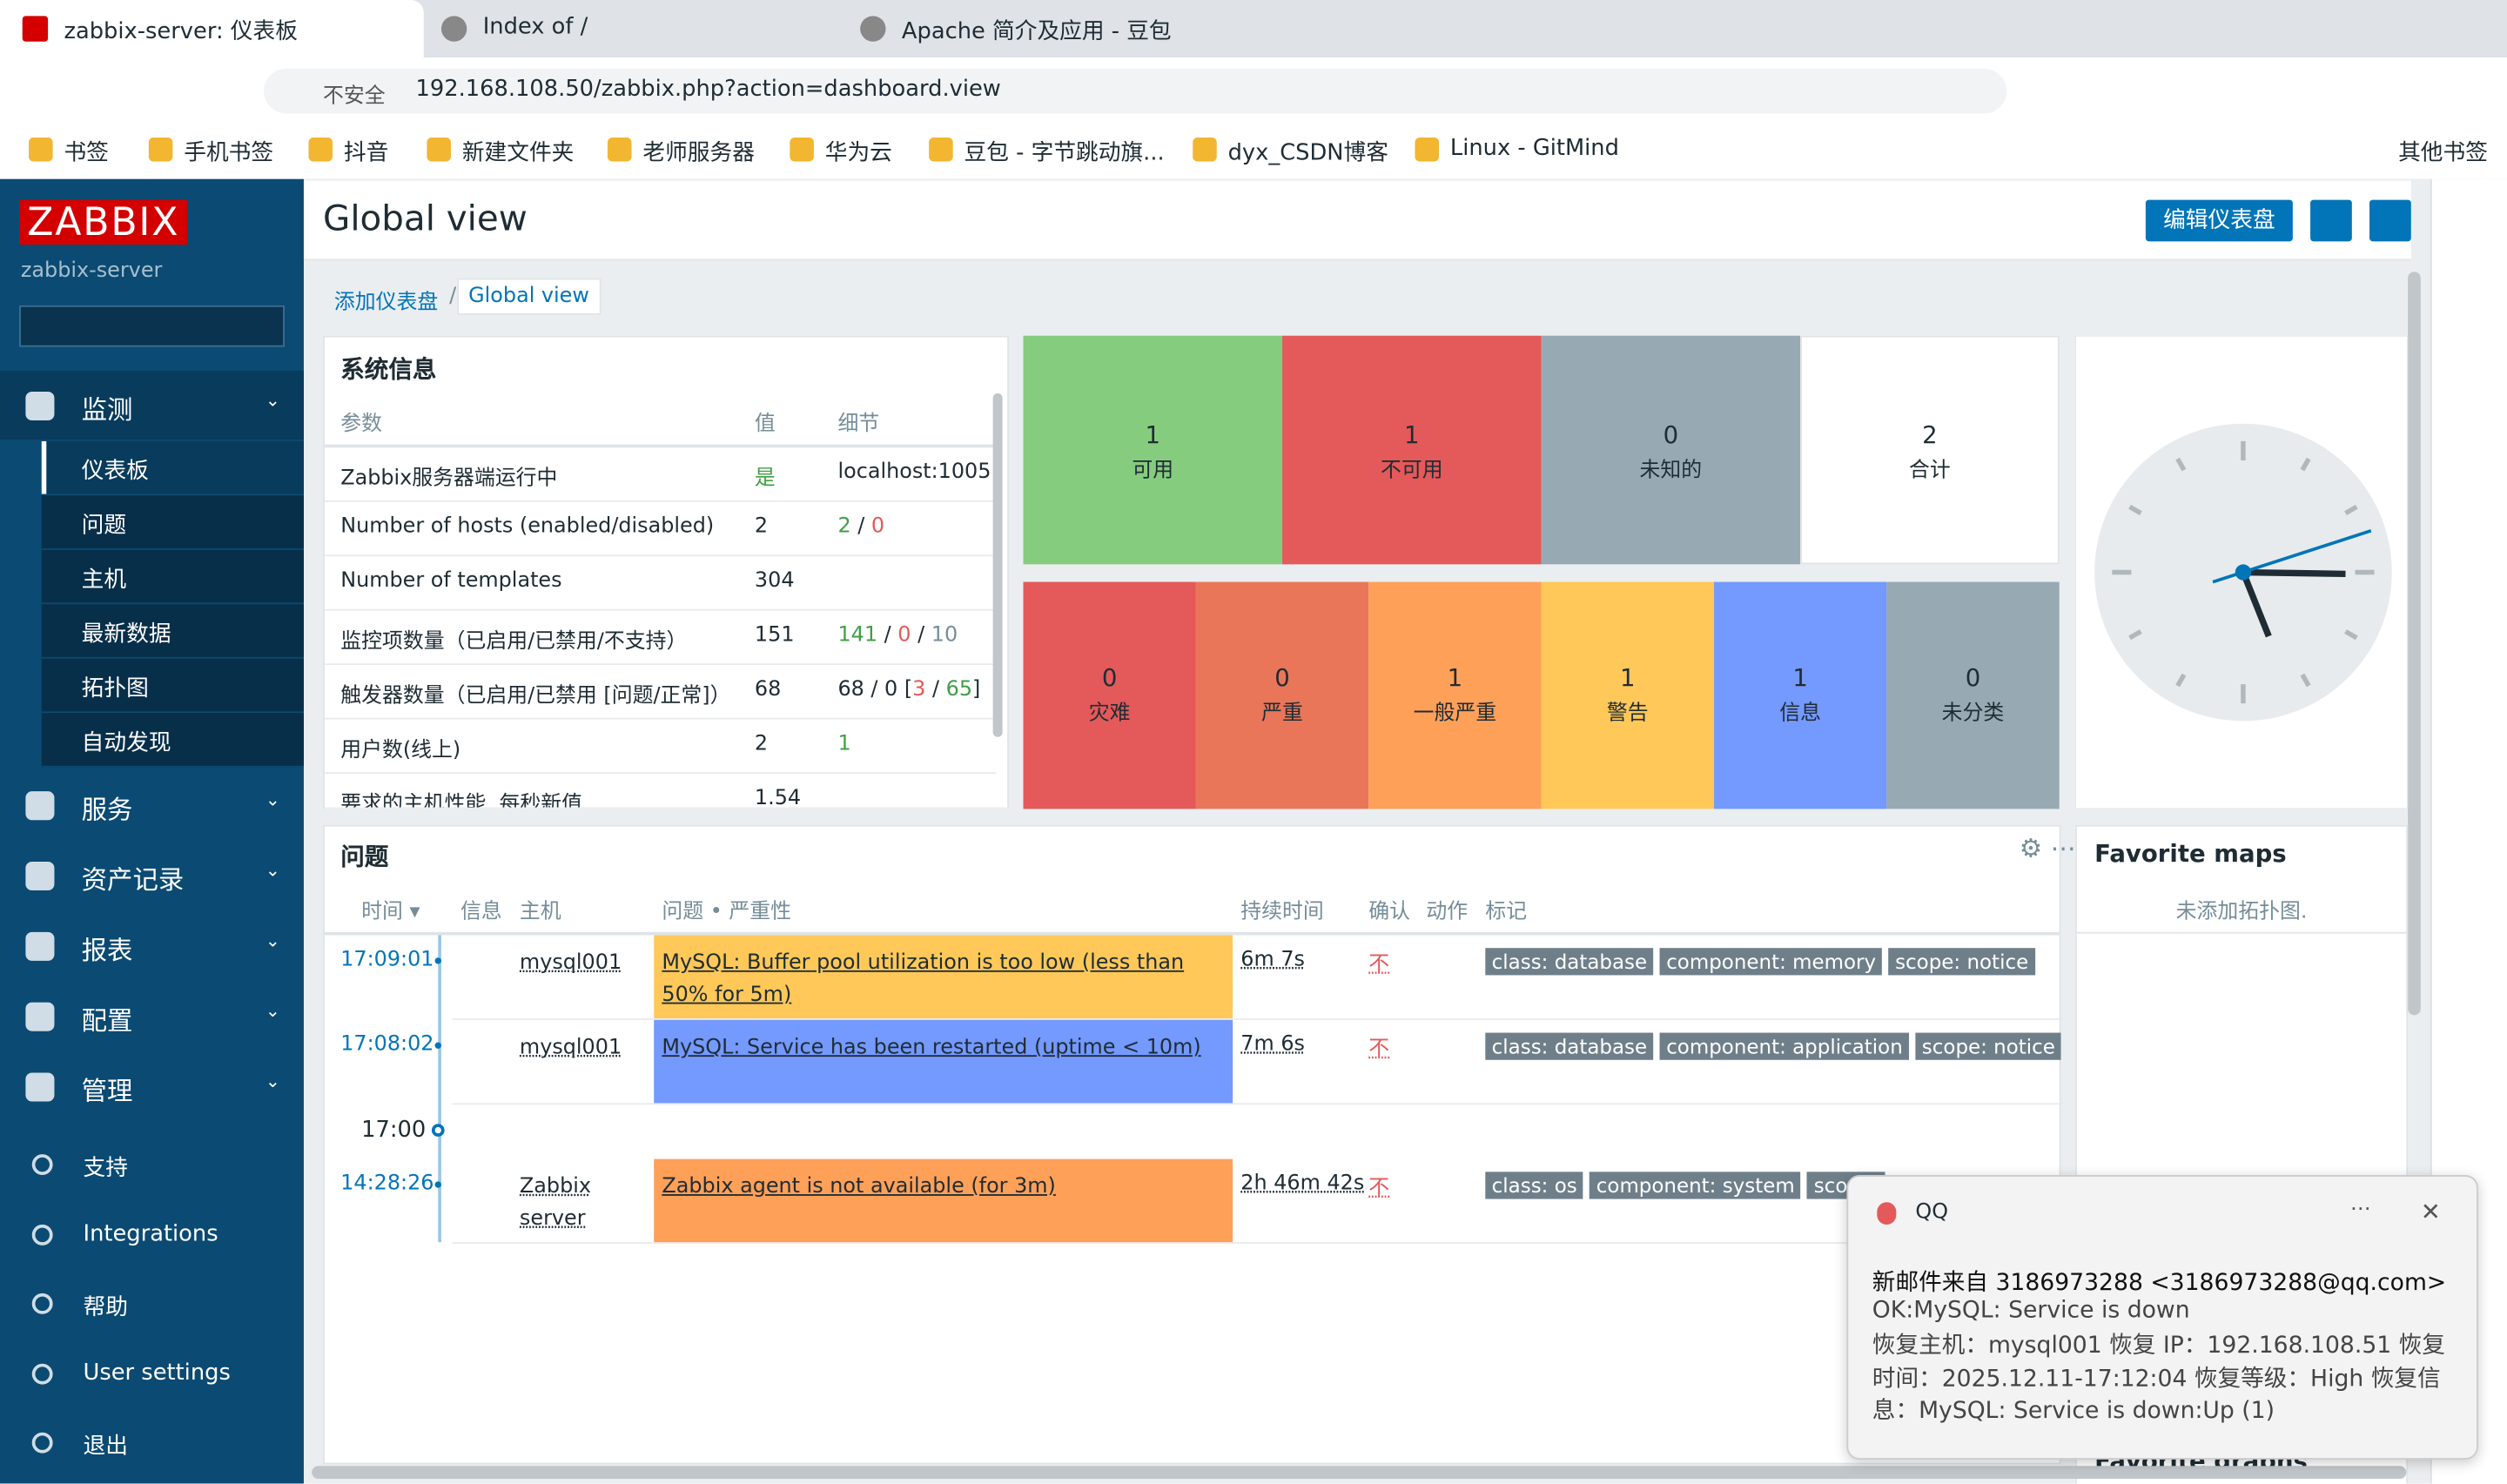 This screenshot has height=1484, width=2507. Describe the element at coordinates (126, 743) in the screenshot. I see `menu-item: 自动发现` at that location.